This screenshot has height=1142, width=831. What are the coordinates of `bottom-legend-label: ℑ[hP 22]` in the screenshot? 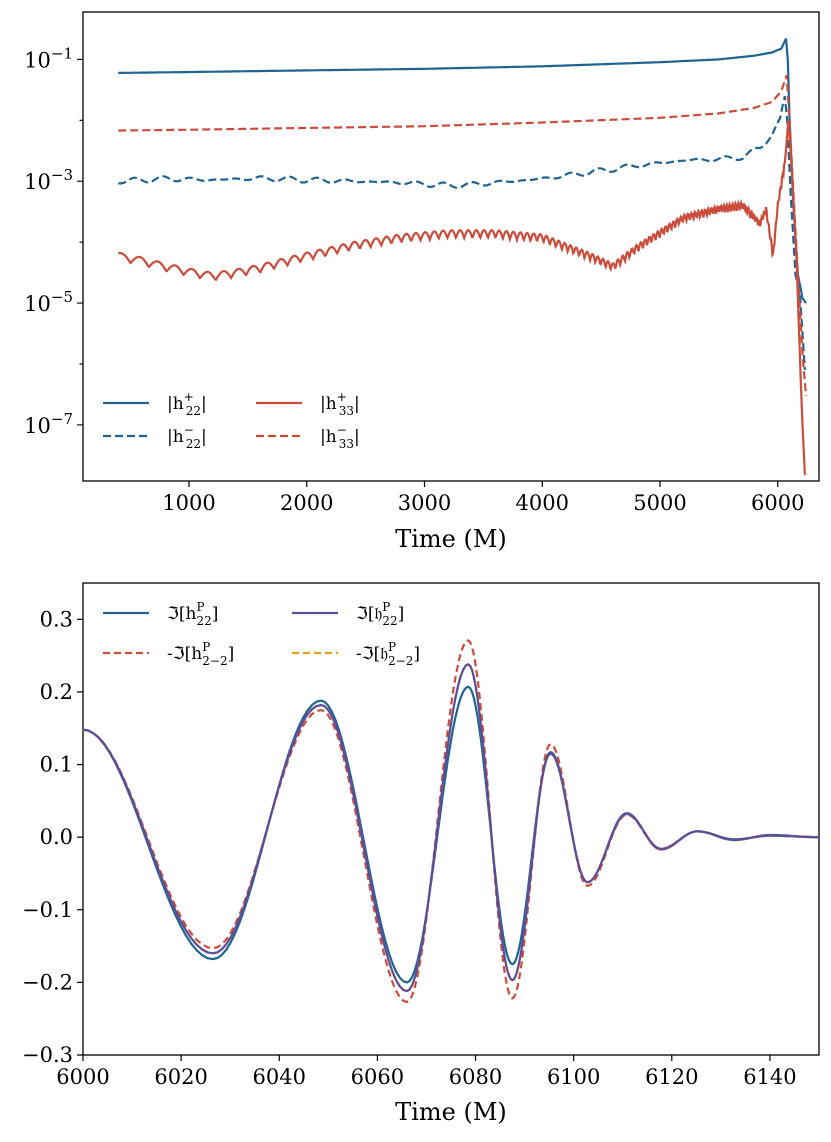 It's located at (192, 614).